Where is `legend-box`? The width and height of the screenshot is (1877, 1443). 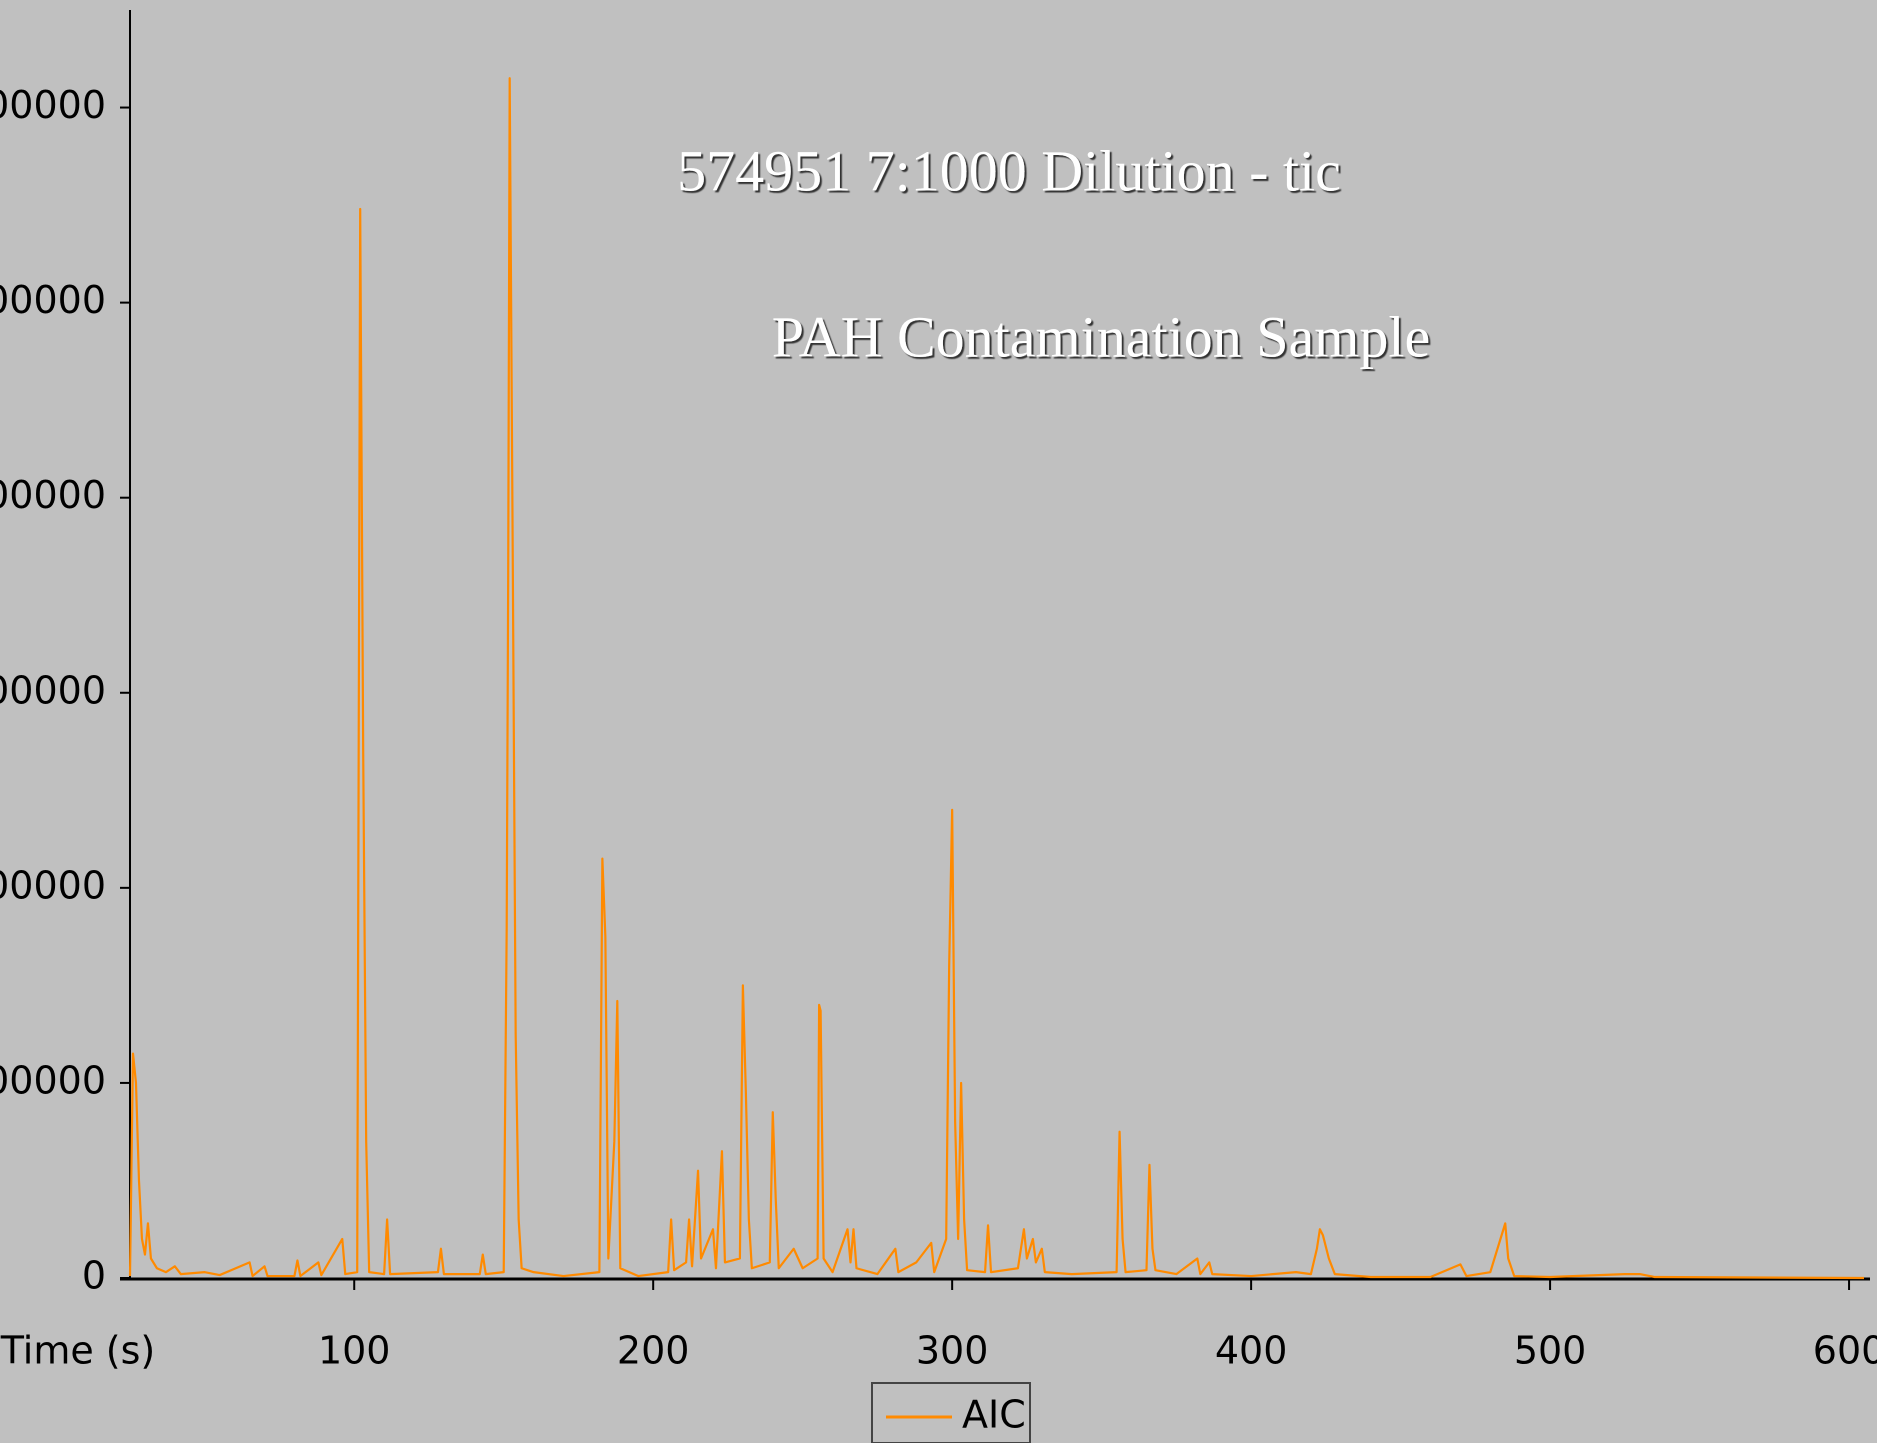
legend-box is located at coordinates (951, 1412).